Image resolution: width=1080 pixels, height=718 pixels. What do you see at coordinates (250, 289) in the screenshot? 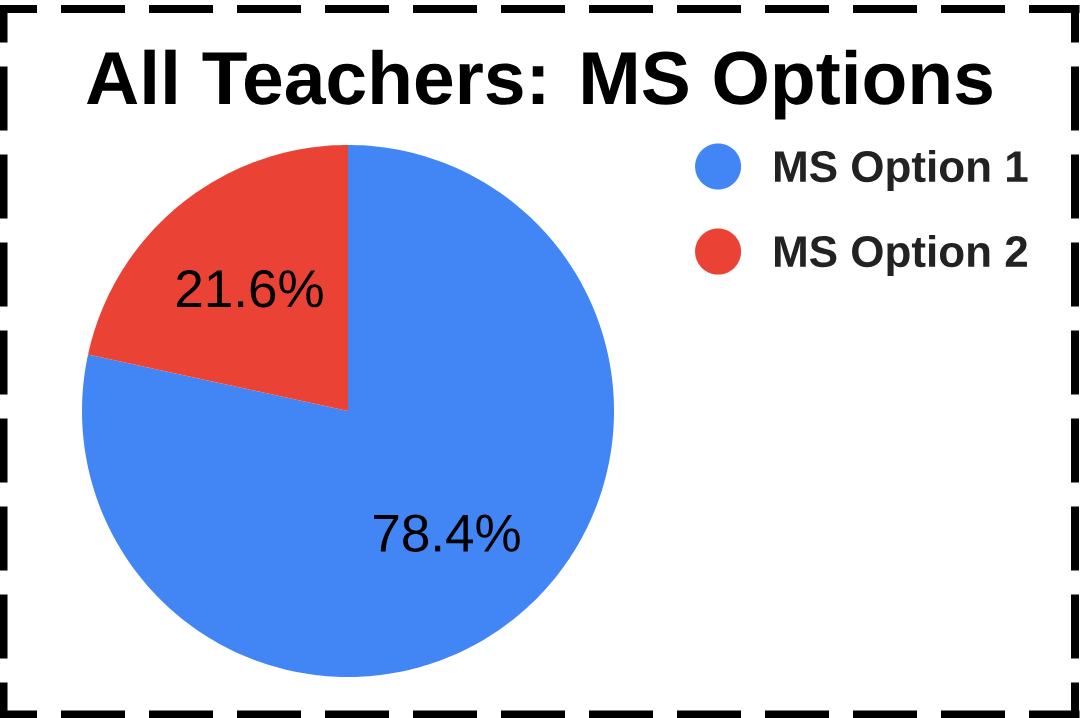
I see `data-label: 21.6%` at bounding box center [250, 289].